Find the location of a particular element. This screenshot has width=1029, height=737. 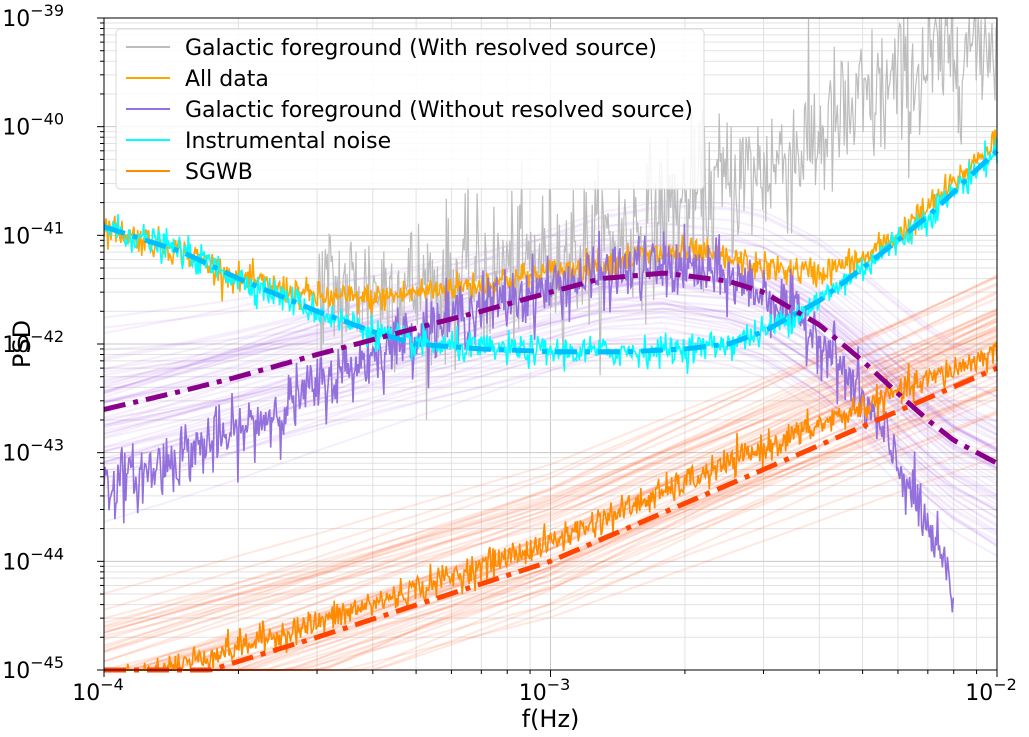

y-tick-label: 10−43 is located at coordinates (33, 451).